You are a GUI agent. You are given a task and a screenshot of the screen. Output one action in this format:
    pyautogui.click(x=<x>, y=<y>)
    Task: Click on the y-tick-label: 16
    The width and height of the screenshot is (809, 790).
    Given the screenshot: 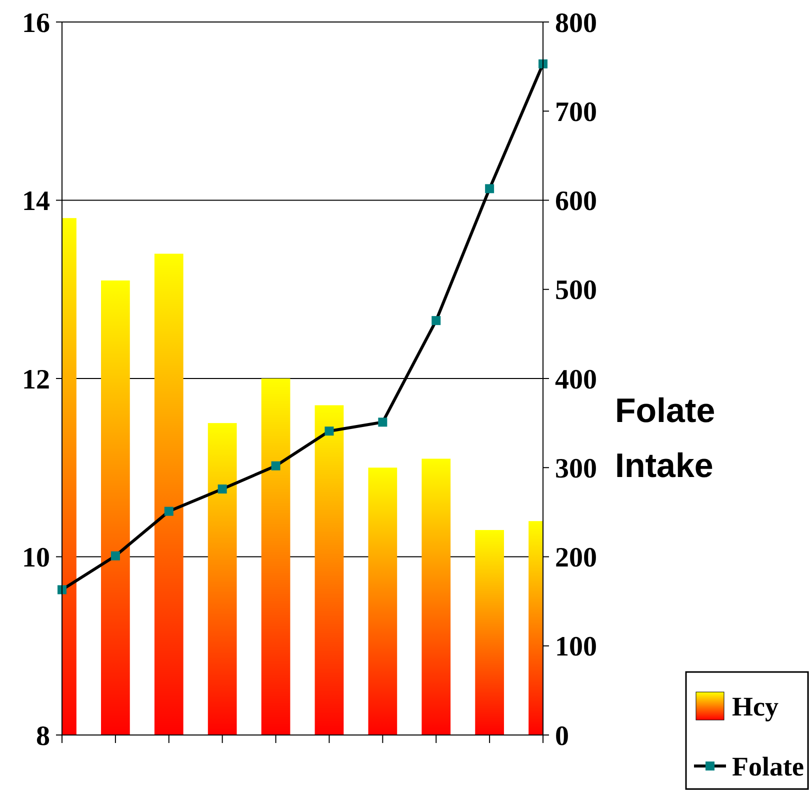 What is the action you would take?
    pyautogui.click(x=36, y=23)
    